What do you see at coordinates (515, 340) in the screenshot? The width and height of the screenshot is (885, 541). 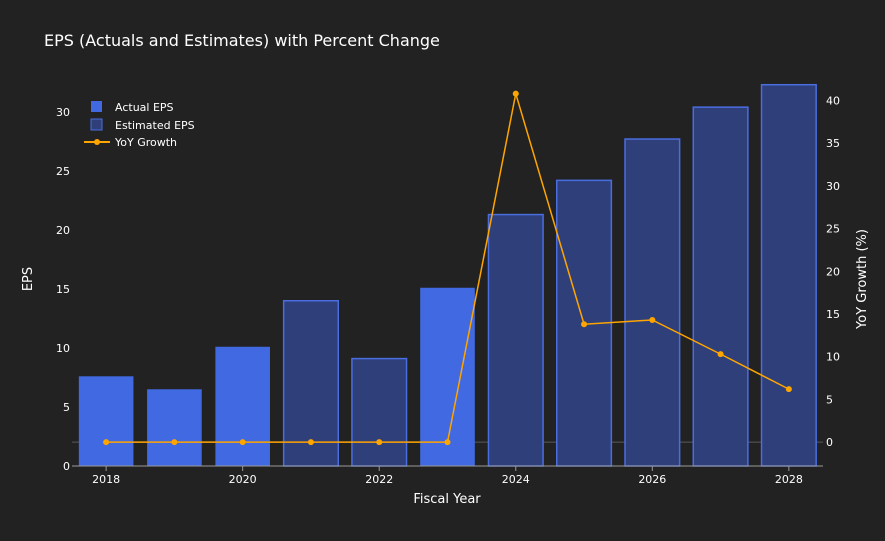 I see `bar-estimated-eps-2024` at bounding box center [515, 340].